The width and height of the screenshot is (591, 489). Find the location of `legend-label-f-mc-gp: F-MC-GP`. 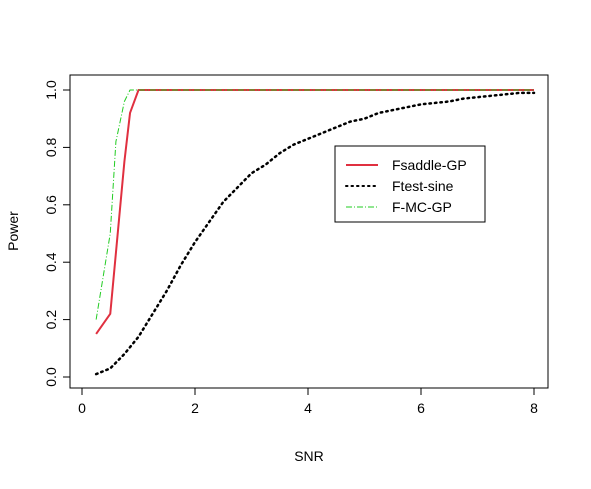

legend-label-f-mc-gp: F-MC-GP is located at coordinates (422, 207).